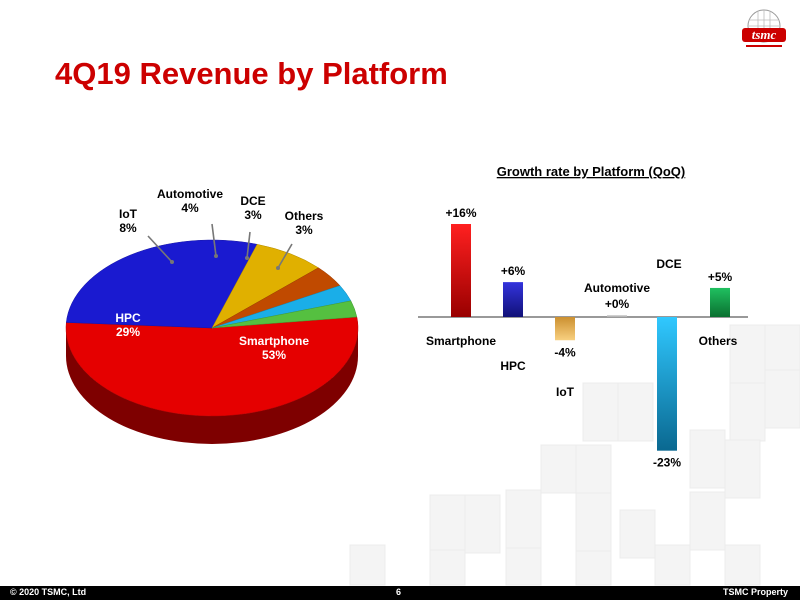 This screenshot has height=600, width=800. I want to click on pie-slice-hpc, so click(162, 284).